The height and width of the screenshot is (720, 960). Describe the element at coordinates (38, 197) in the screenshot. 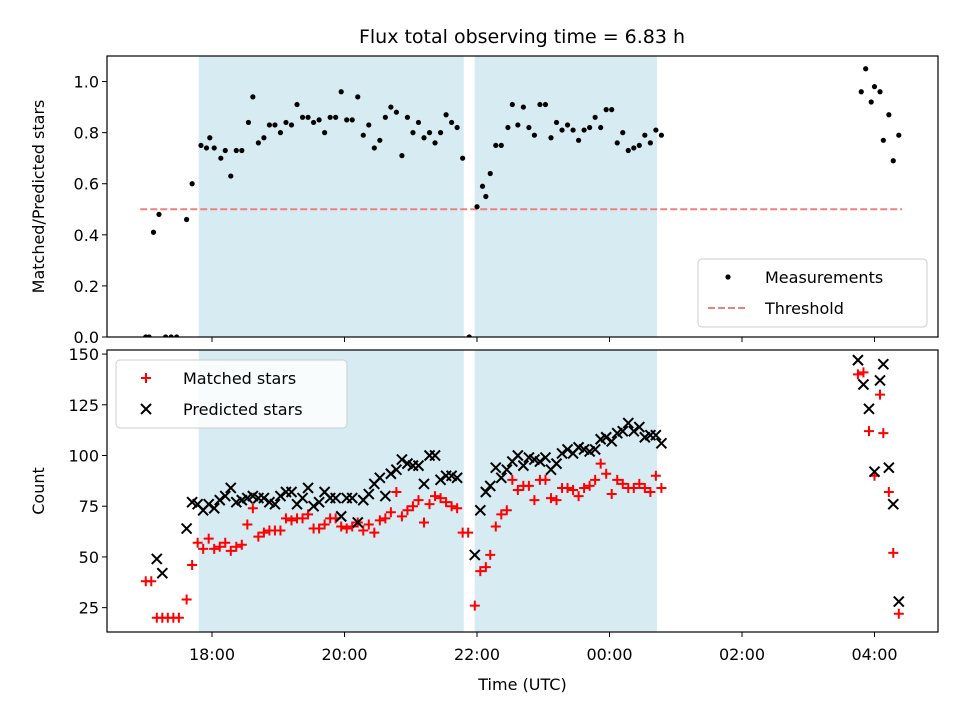

I see `y-axis-label: Matched/Predicted stars` at that location.